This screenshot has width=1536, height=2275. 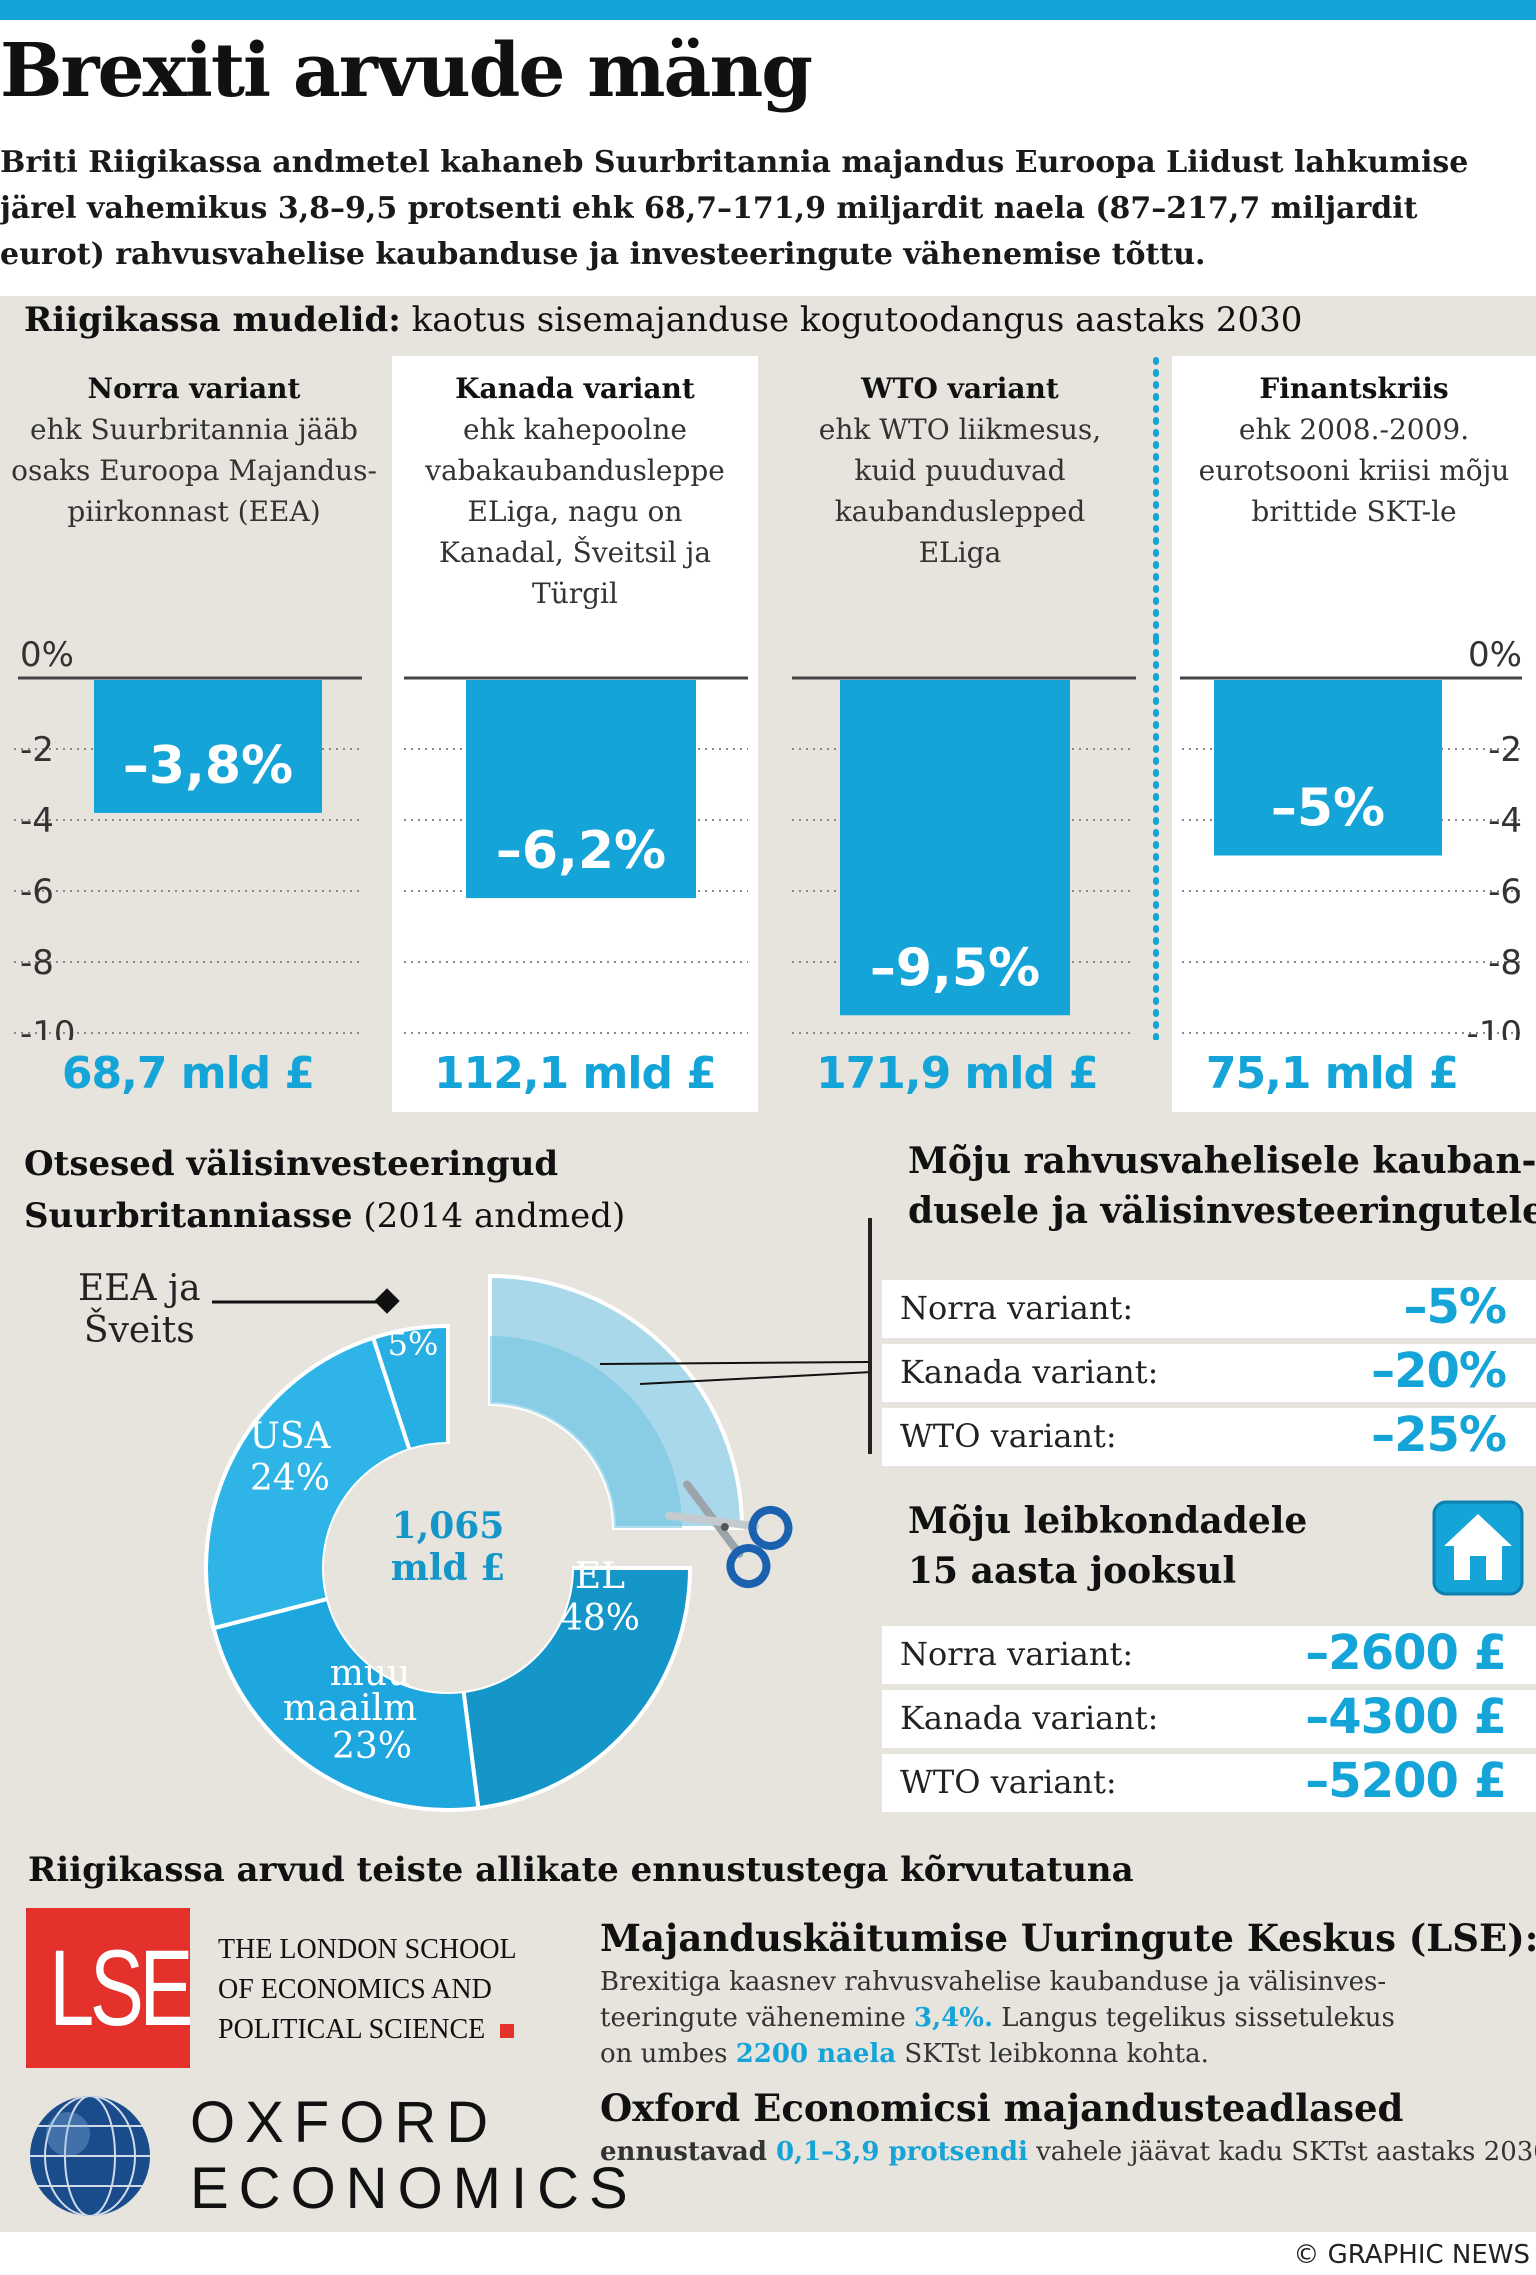 I want to click on trade-row-label: WTO variant:, so click(x=1008, y=1436).